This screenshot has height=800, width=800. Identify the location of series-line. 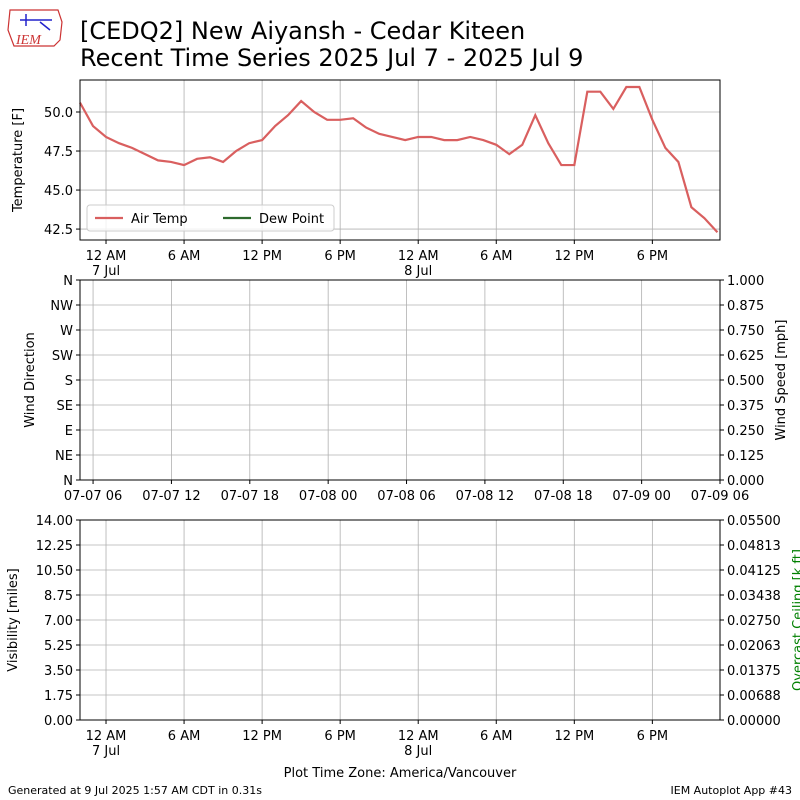
(399, 159).